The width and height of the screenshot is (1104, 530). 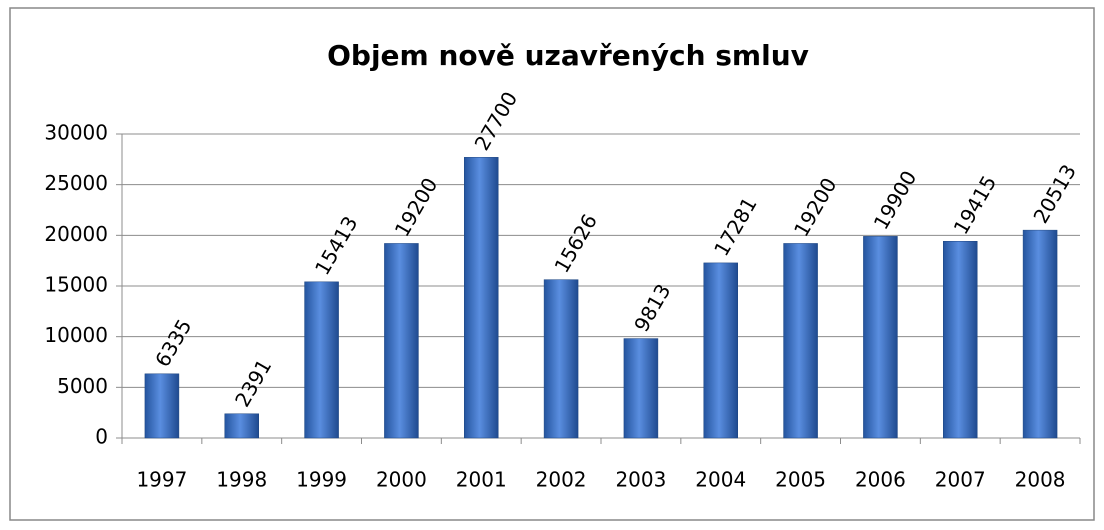 I want to click on x-tick-label: 2002, so click(x=561, y=480).